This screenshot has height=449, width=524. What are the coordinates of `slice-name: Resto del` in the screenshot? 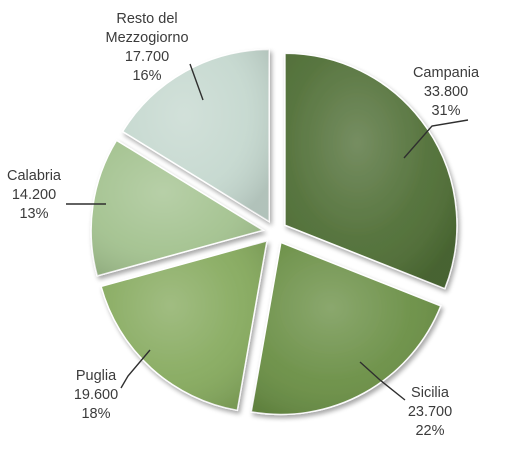 It's located at (147, 19).